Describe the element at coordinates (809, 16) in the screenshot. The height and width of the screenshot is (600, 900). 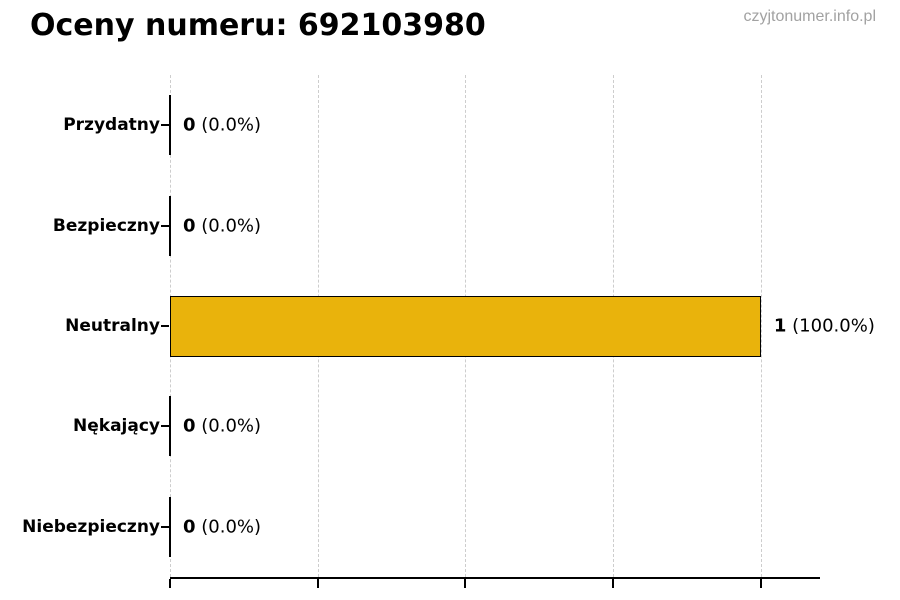
I see `watermark-text: czyjtonumer.info.pl` at that location.